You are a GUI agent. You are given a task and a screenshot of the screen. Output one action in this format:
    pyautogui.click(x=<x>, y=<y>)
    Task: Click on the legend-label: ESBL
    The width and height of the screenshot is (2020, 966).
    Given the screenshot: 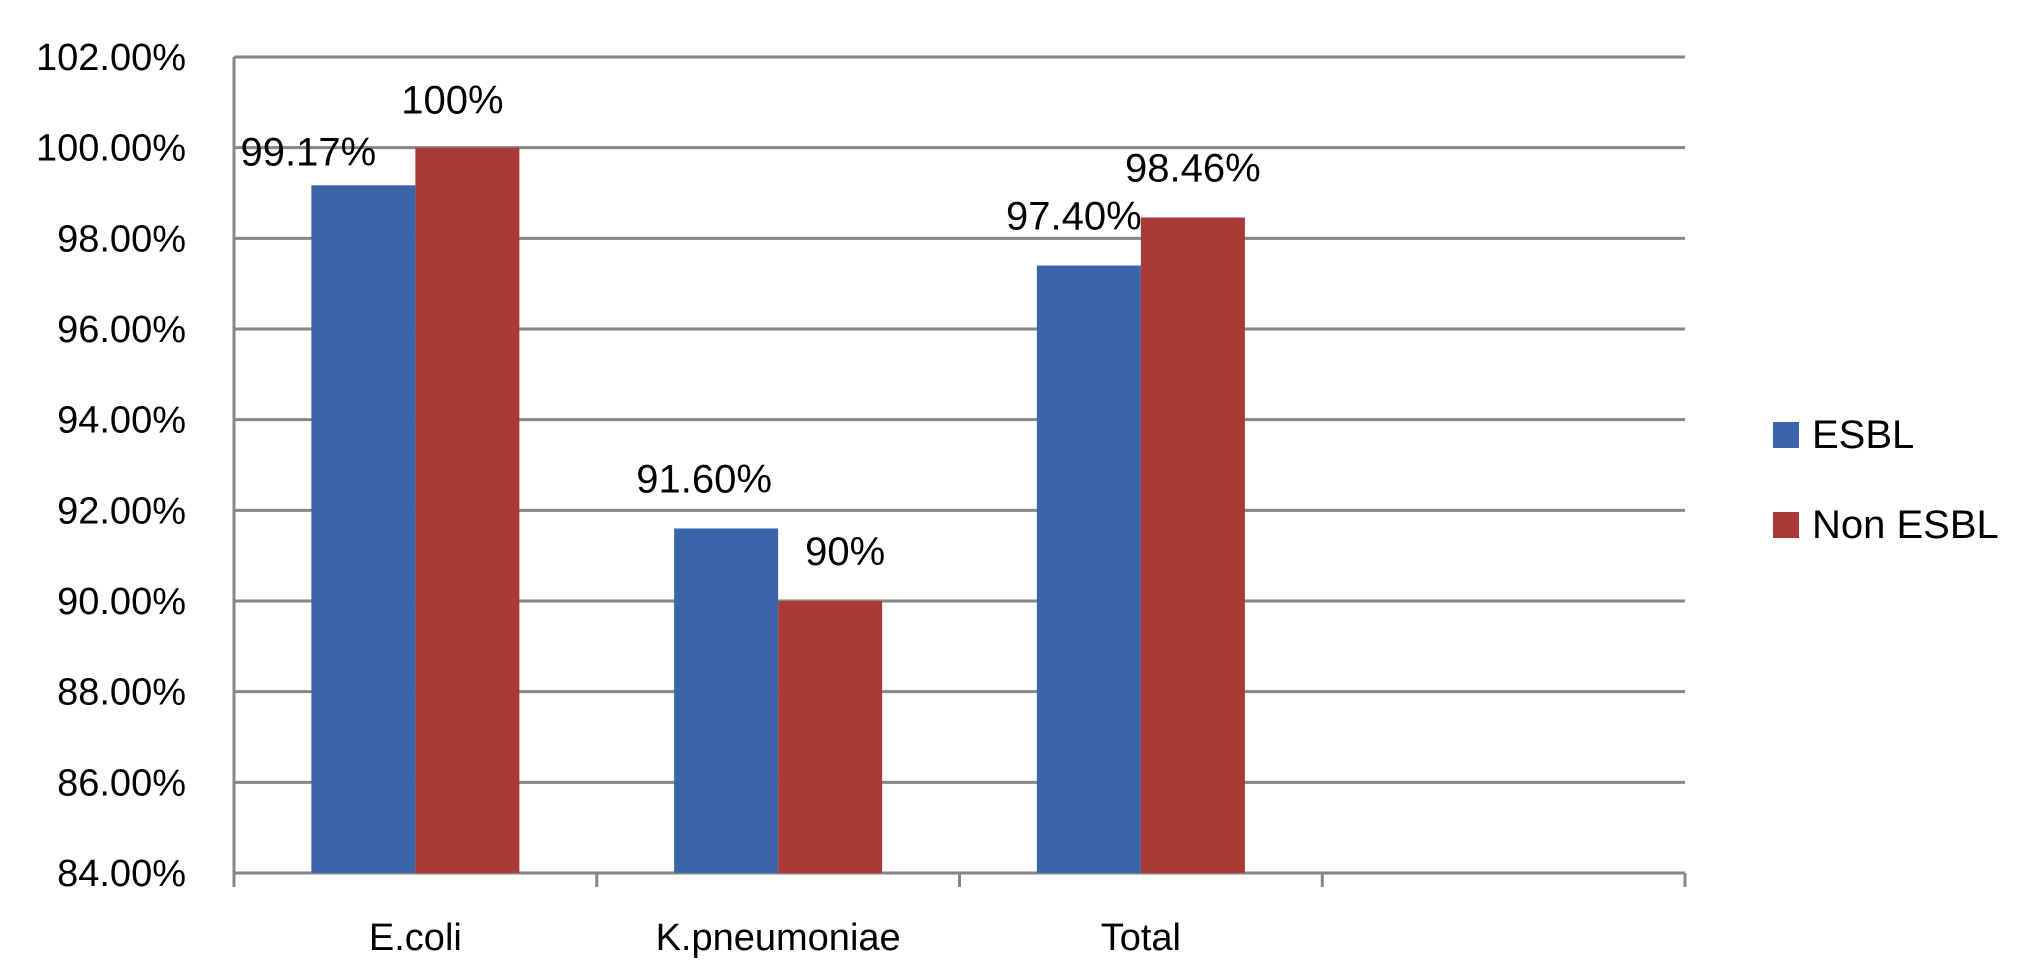 What is the action you would take?
    pyautogui.click(x=1863, y=435)
    